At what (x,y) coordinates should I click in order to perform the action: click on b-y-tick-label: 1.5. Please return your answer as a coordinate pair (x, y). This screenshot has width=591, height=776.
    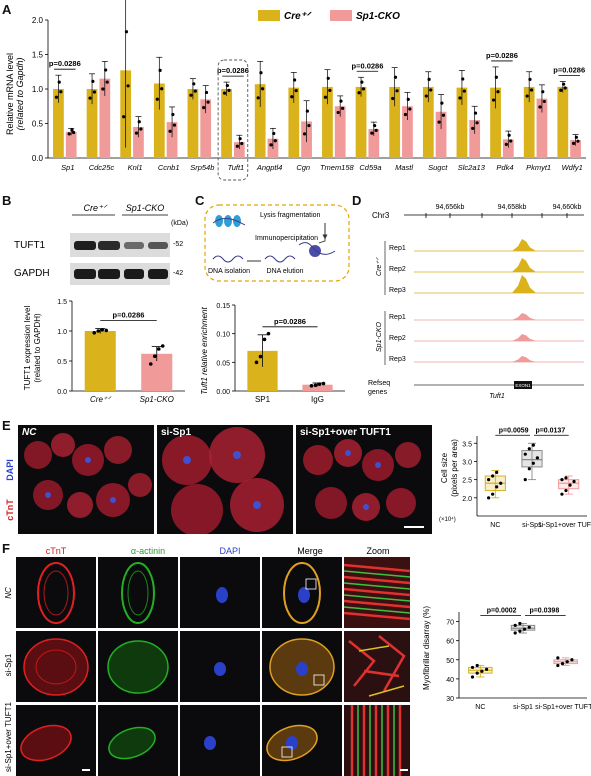
    Looking at the image, I should click on (62, 302).